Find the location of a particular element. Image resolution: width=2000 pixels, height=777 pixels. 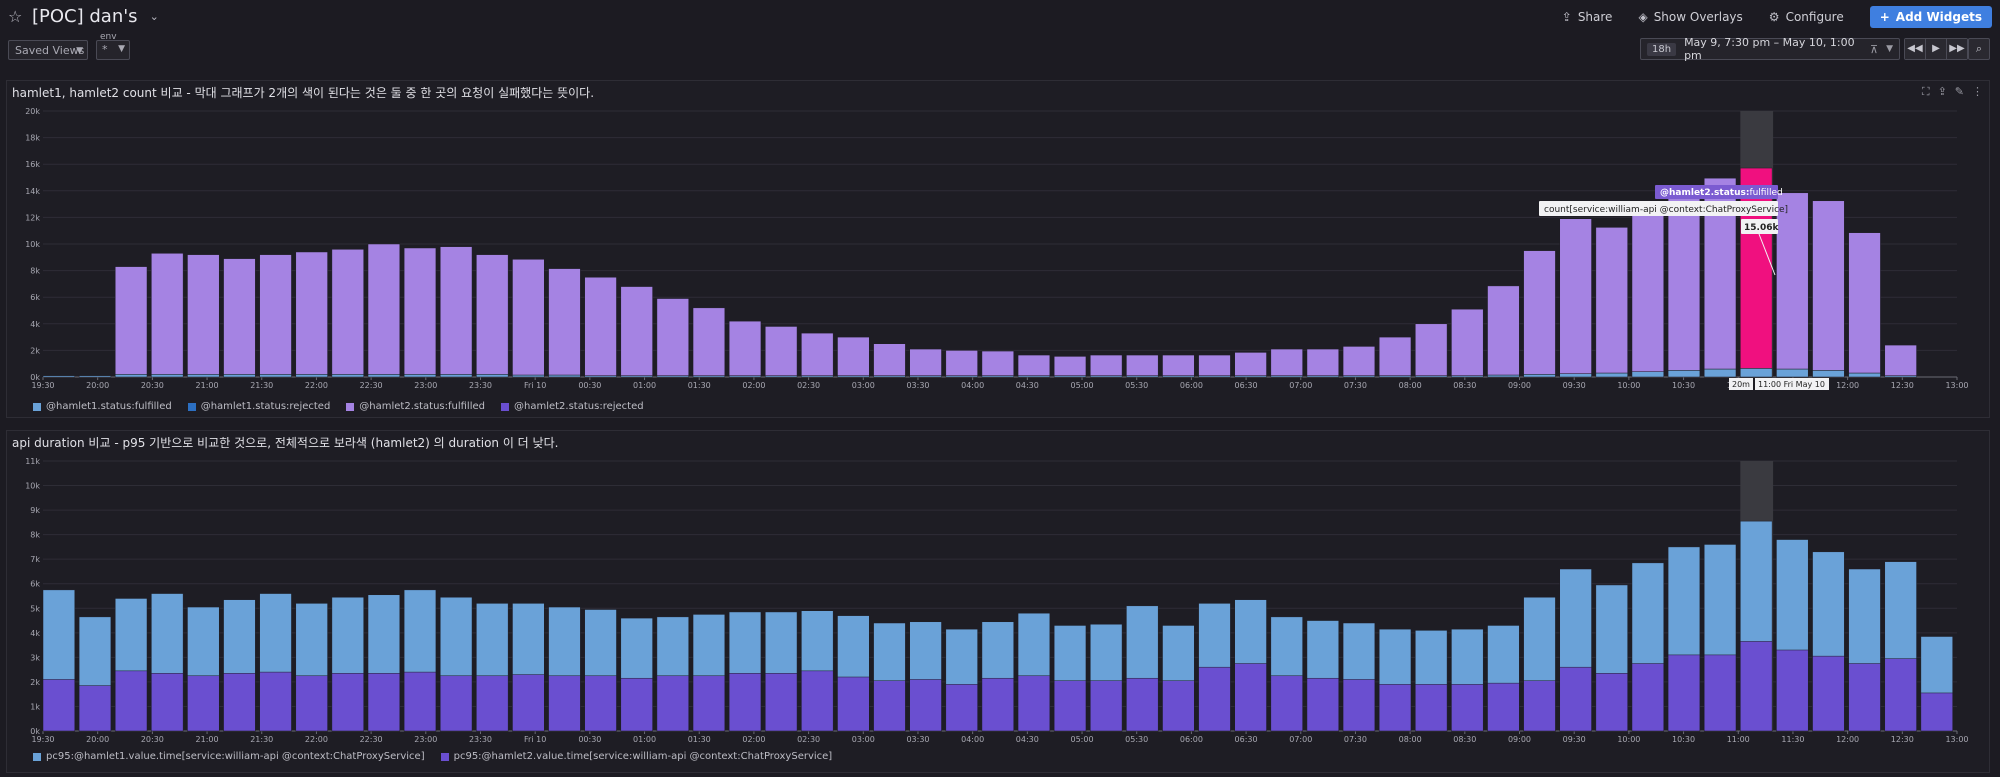

legend-item: @hamlet1.status:fulfilled is located at coordinates (102, 406).